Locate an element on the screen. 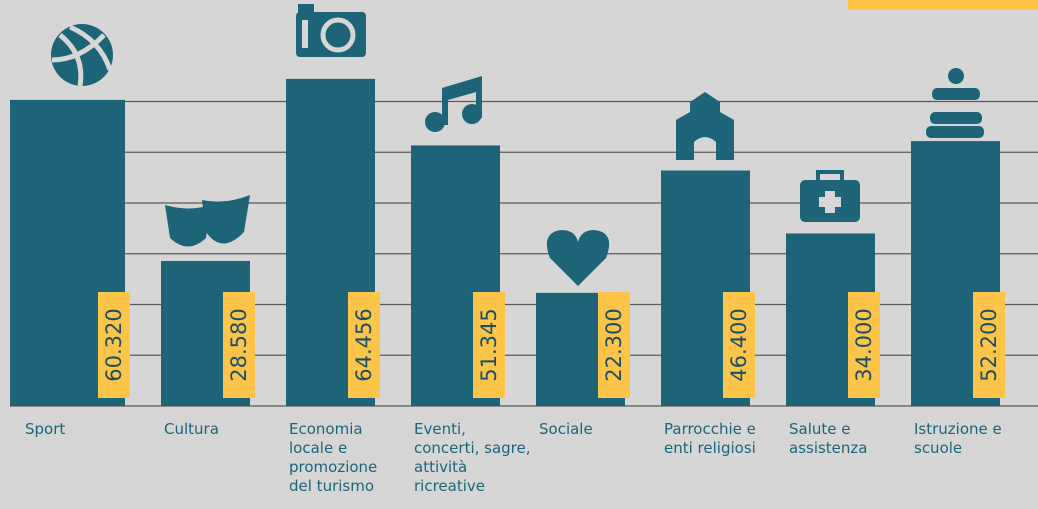  x-tick-label: Istruzione e scuole is located at coordinates (958, 438).